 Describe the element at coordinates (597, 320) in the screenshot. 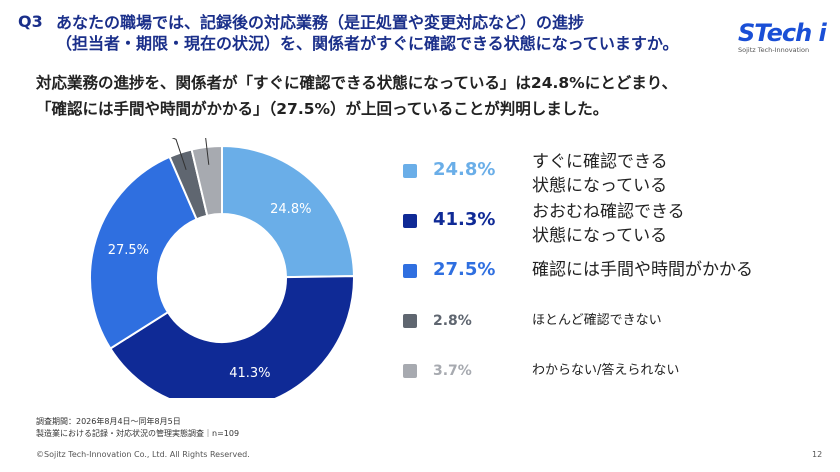

I see `legend-label: ほとんど確認できない` at that location.